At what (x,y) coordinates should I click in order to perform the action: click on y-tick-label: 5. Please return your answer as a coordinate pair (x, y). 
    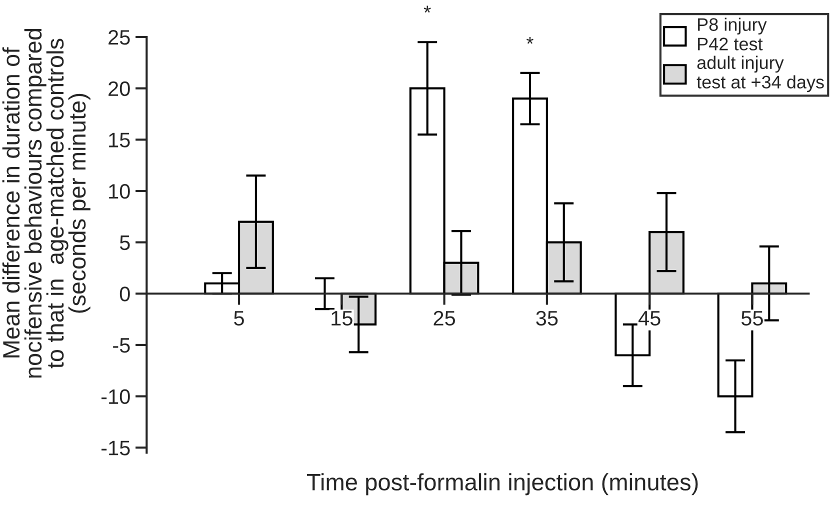
    Looking at the image, I should click on (125, 243).